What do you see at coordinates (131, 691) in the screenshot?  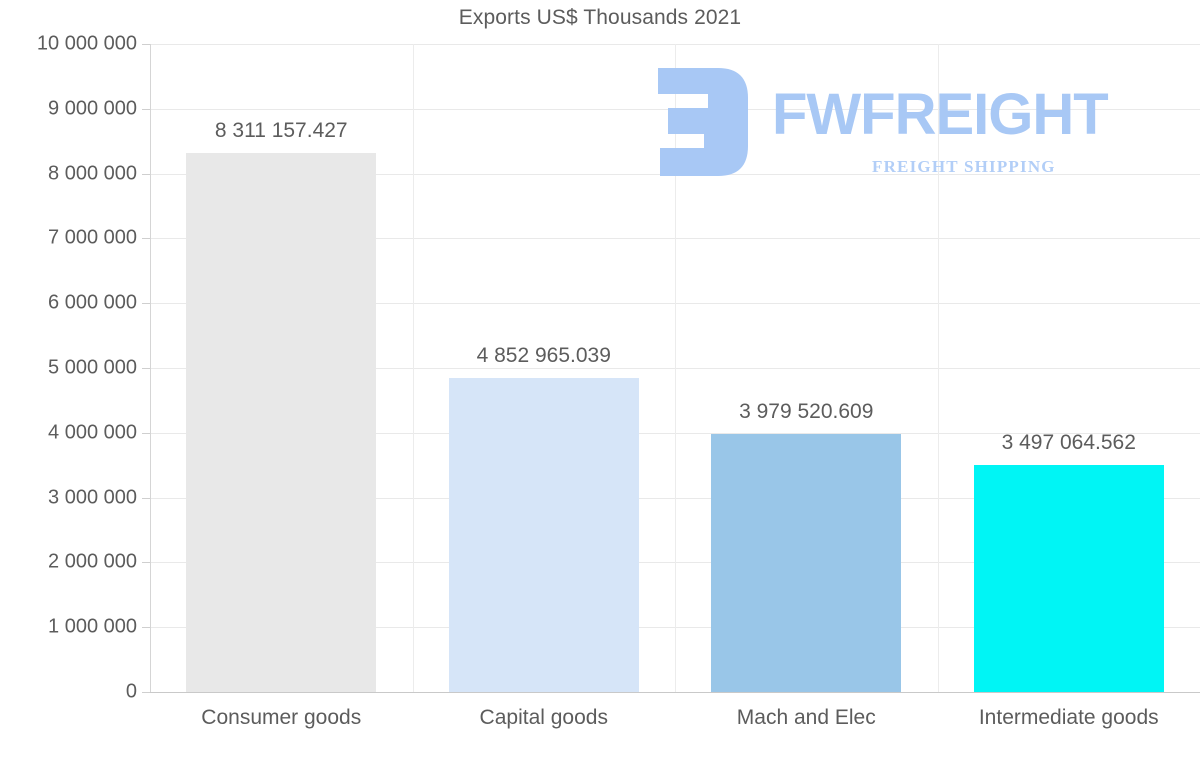 I see `y-axis-tick-label: 0` at bounding box center [131, 691].